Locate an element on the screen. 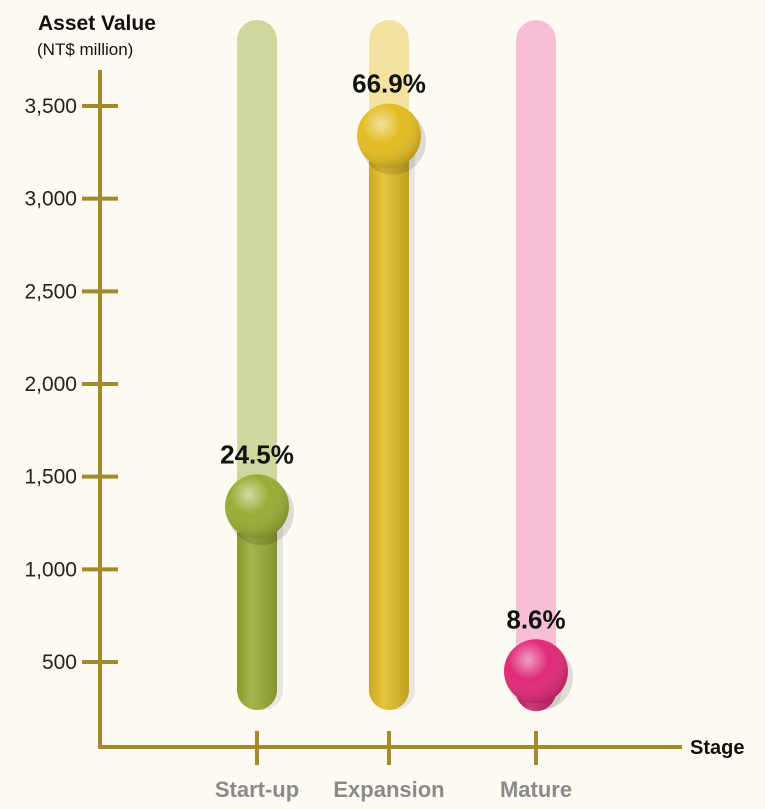 The height and width of the screenshot is (809, 765). x-ticks: Start-up Expansion Mature is located at coordinates (393, 766).